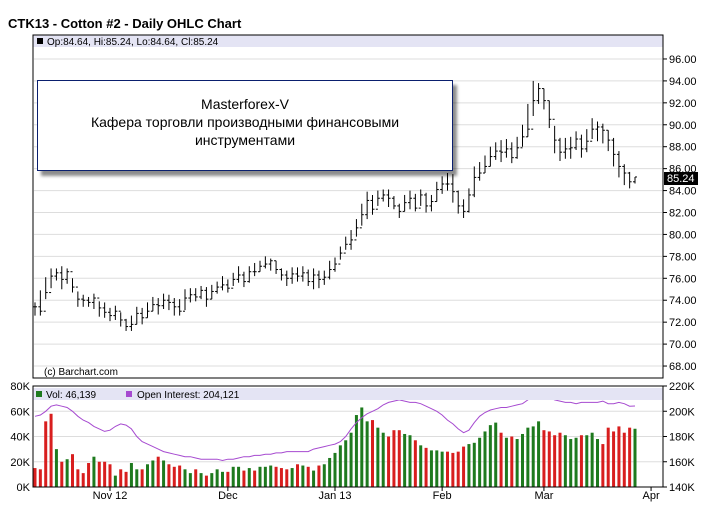  I want to click on last-price-label: 85.24, so click(681, 179).